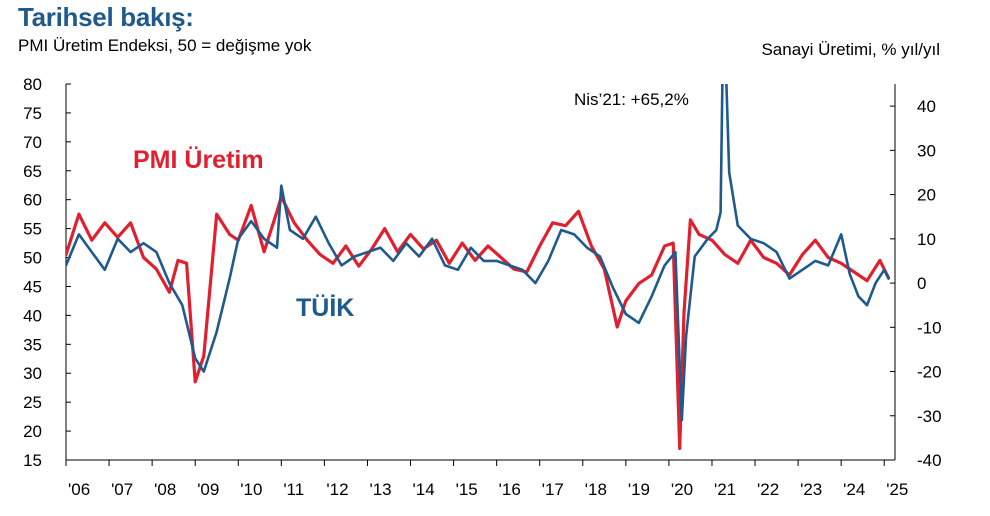 The width and height of the screenshot is (990, 516). Describe the element at coordinates (929, 372) in the screenshot. I see `right-tick-label: -20` at that location.